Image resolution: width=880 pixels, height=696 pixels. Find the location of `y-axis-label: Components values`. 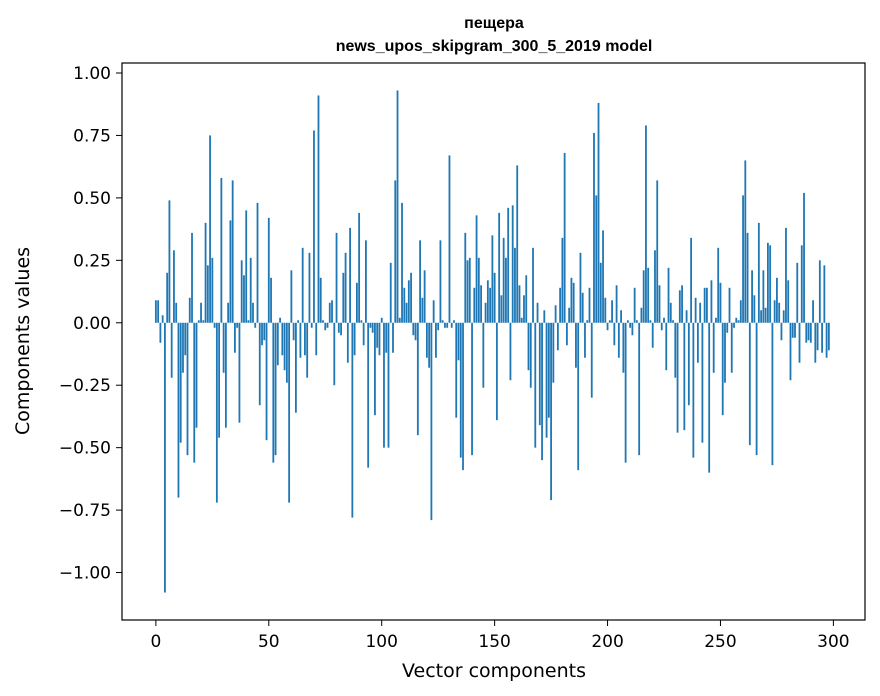

y-axis-label: Components values is located at coordinates (23, 341).